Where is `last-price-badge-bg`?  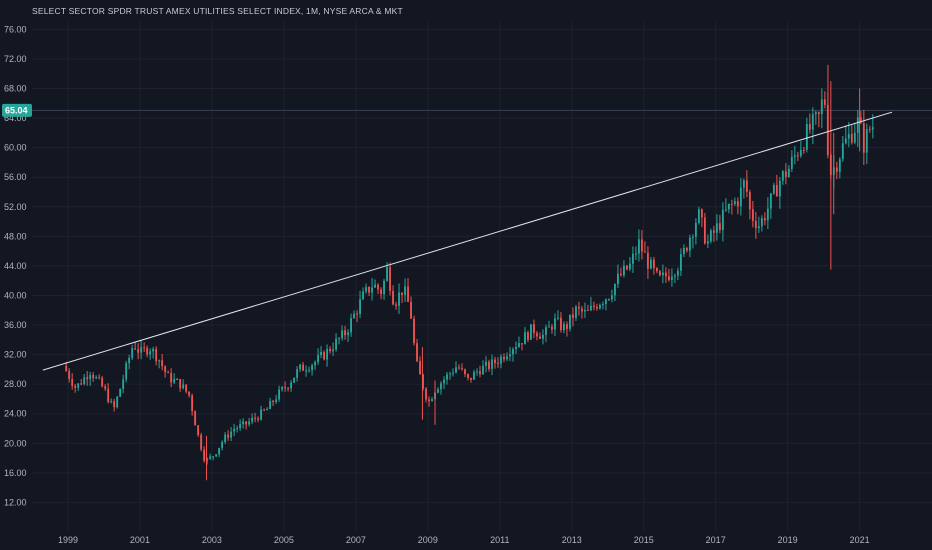 last-price-badge-bg is located at coordinates (17, 110).